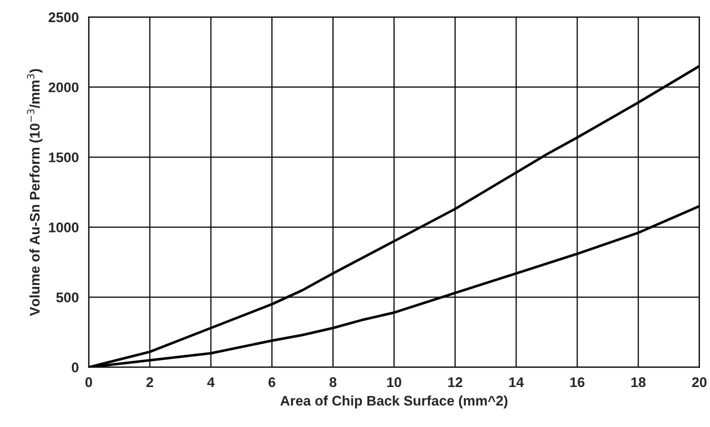  Describe the element at coordinates (63, 87) in the screenshot. I see `y-tick-label: 2000` at that location.